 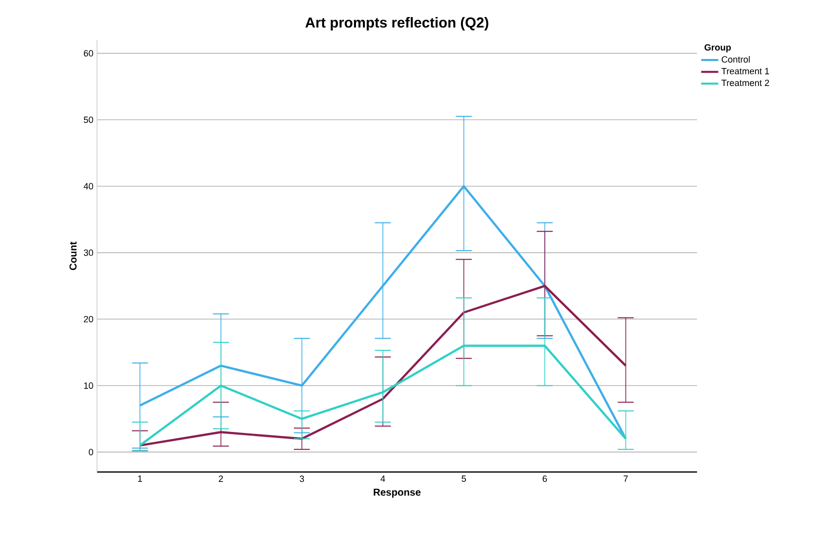 What do you see at coordinates (717, 48) in the screenshot?
I see `legend-title: Group` at bounding box center [717, 48].